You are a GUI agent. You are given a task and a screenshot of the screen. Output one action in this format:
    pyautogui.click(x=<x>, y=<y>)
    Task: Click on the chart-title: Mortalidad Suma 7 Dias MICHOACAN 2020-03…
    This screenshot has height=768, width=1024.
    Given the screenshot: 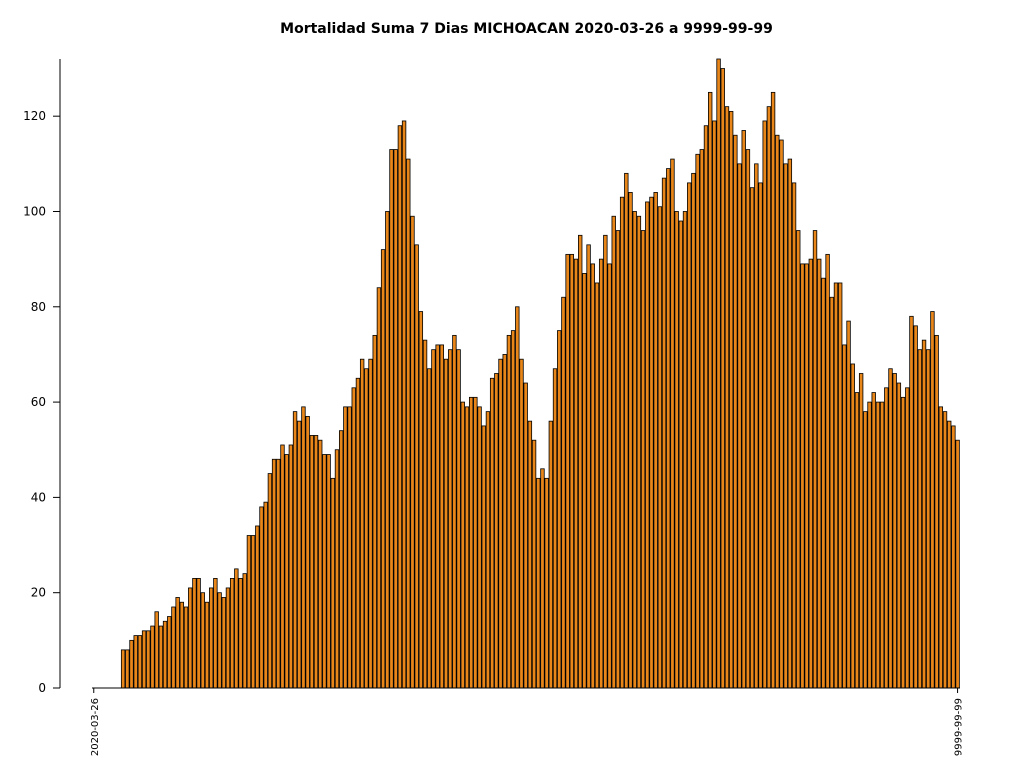 What is the action you would take?
    pyautogui.click(x=526, y=29)
    